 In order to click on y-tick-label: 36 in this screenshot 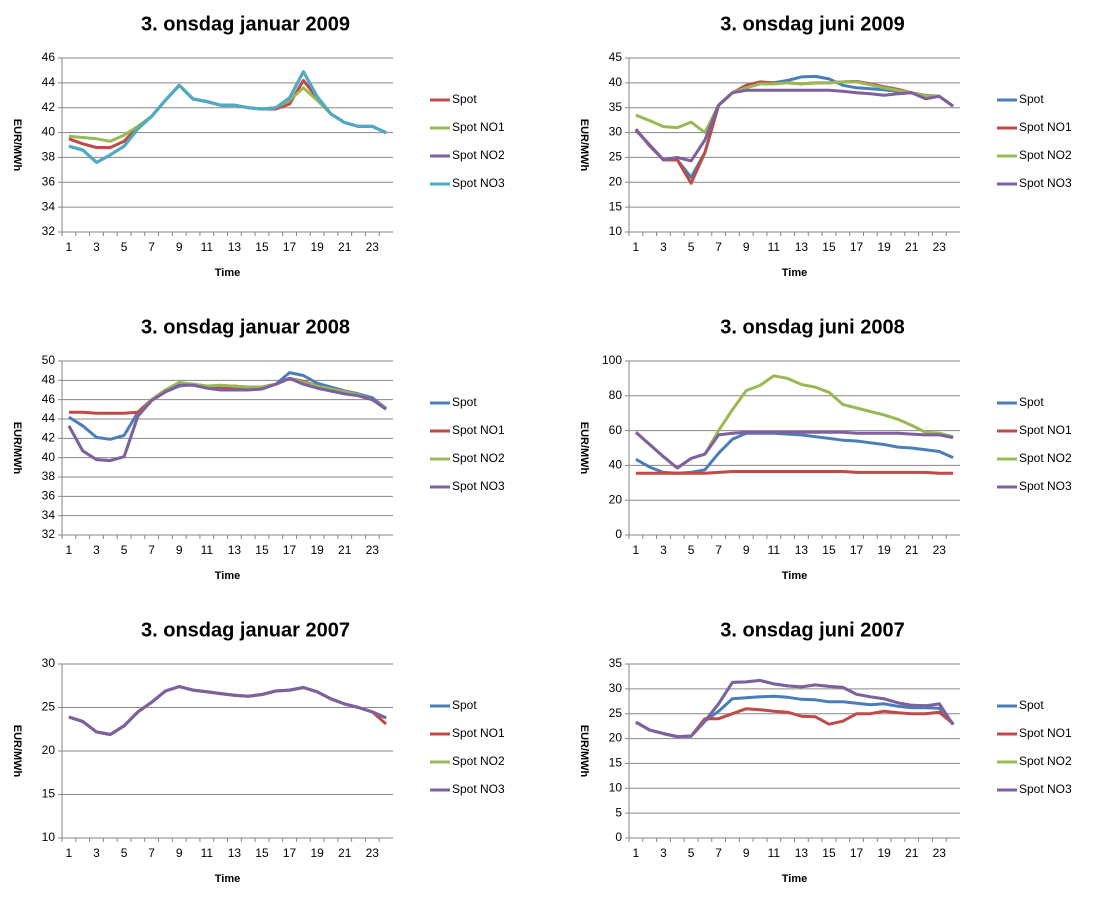, I will do `click(49, 496)`.